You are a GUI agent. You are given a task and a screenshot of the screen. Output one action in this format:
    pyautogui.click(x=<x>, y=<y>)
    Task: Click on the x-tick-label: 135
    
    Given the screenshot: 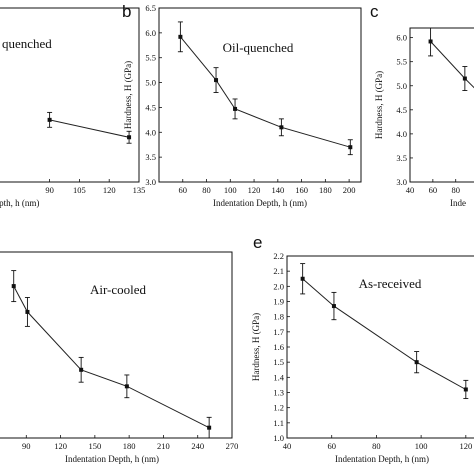 What is the action you would take?
    pyautogui.click(x=139, y=190)
    